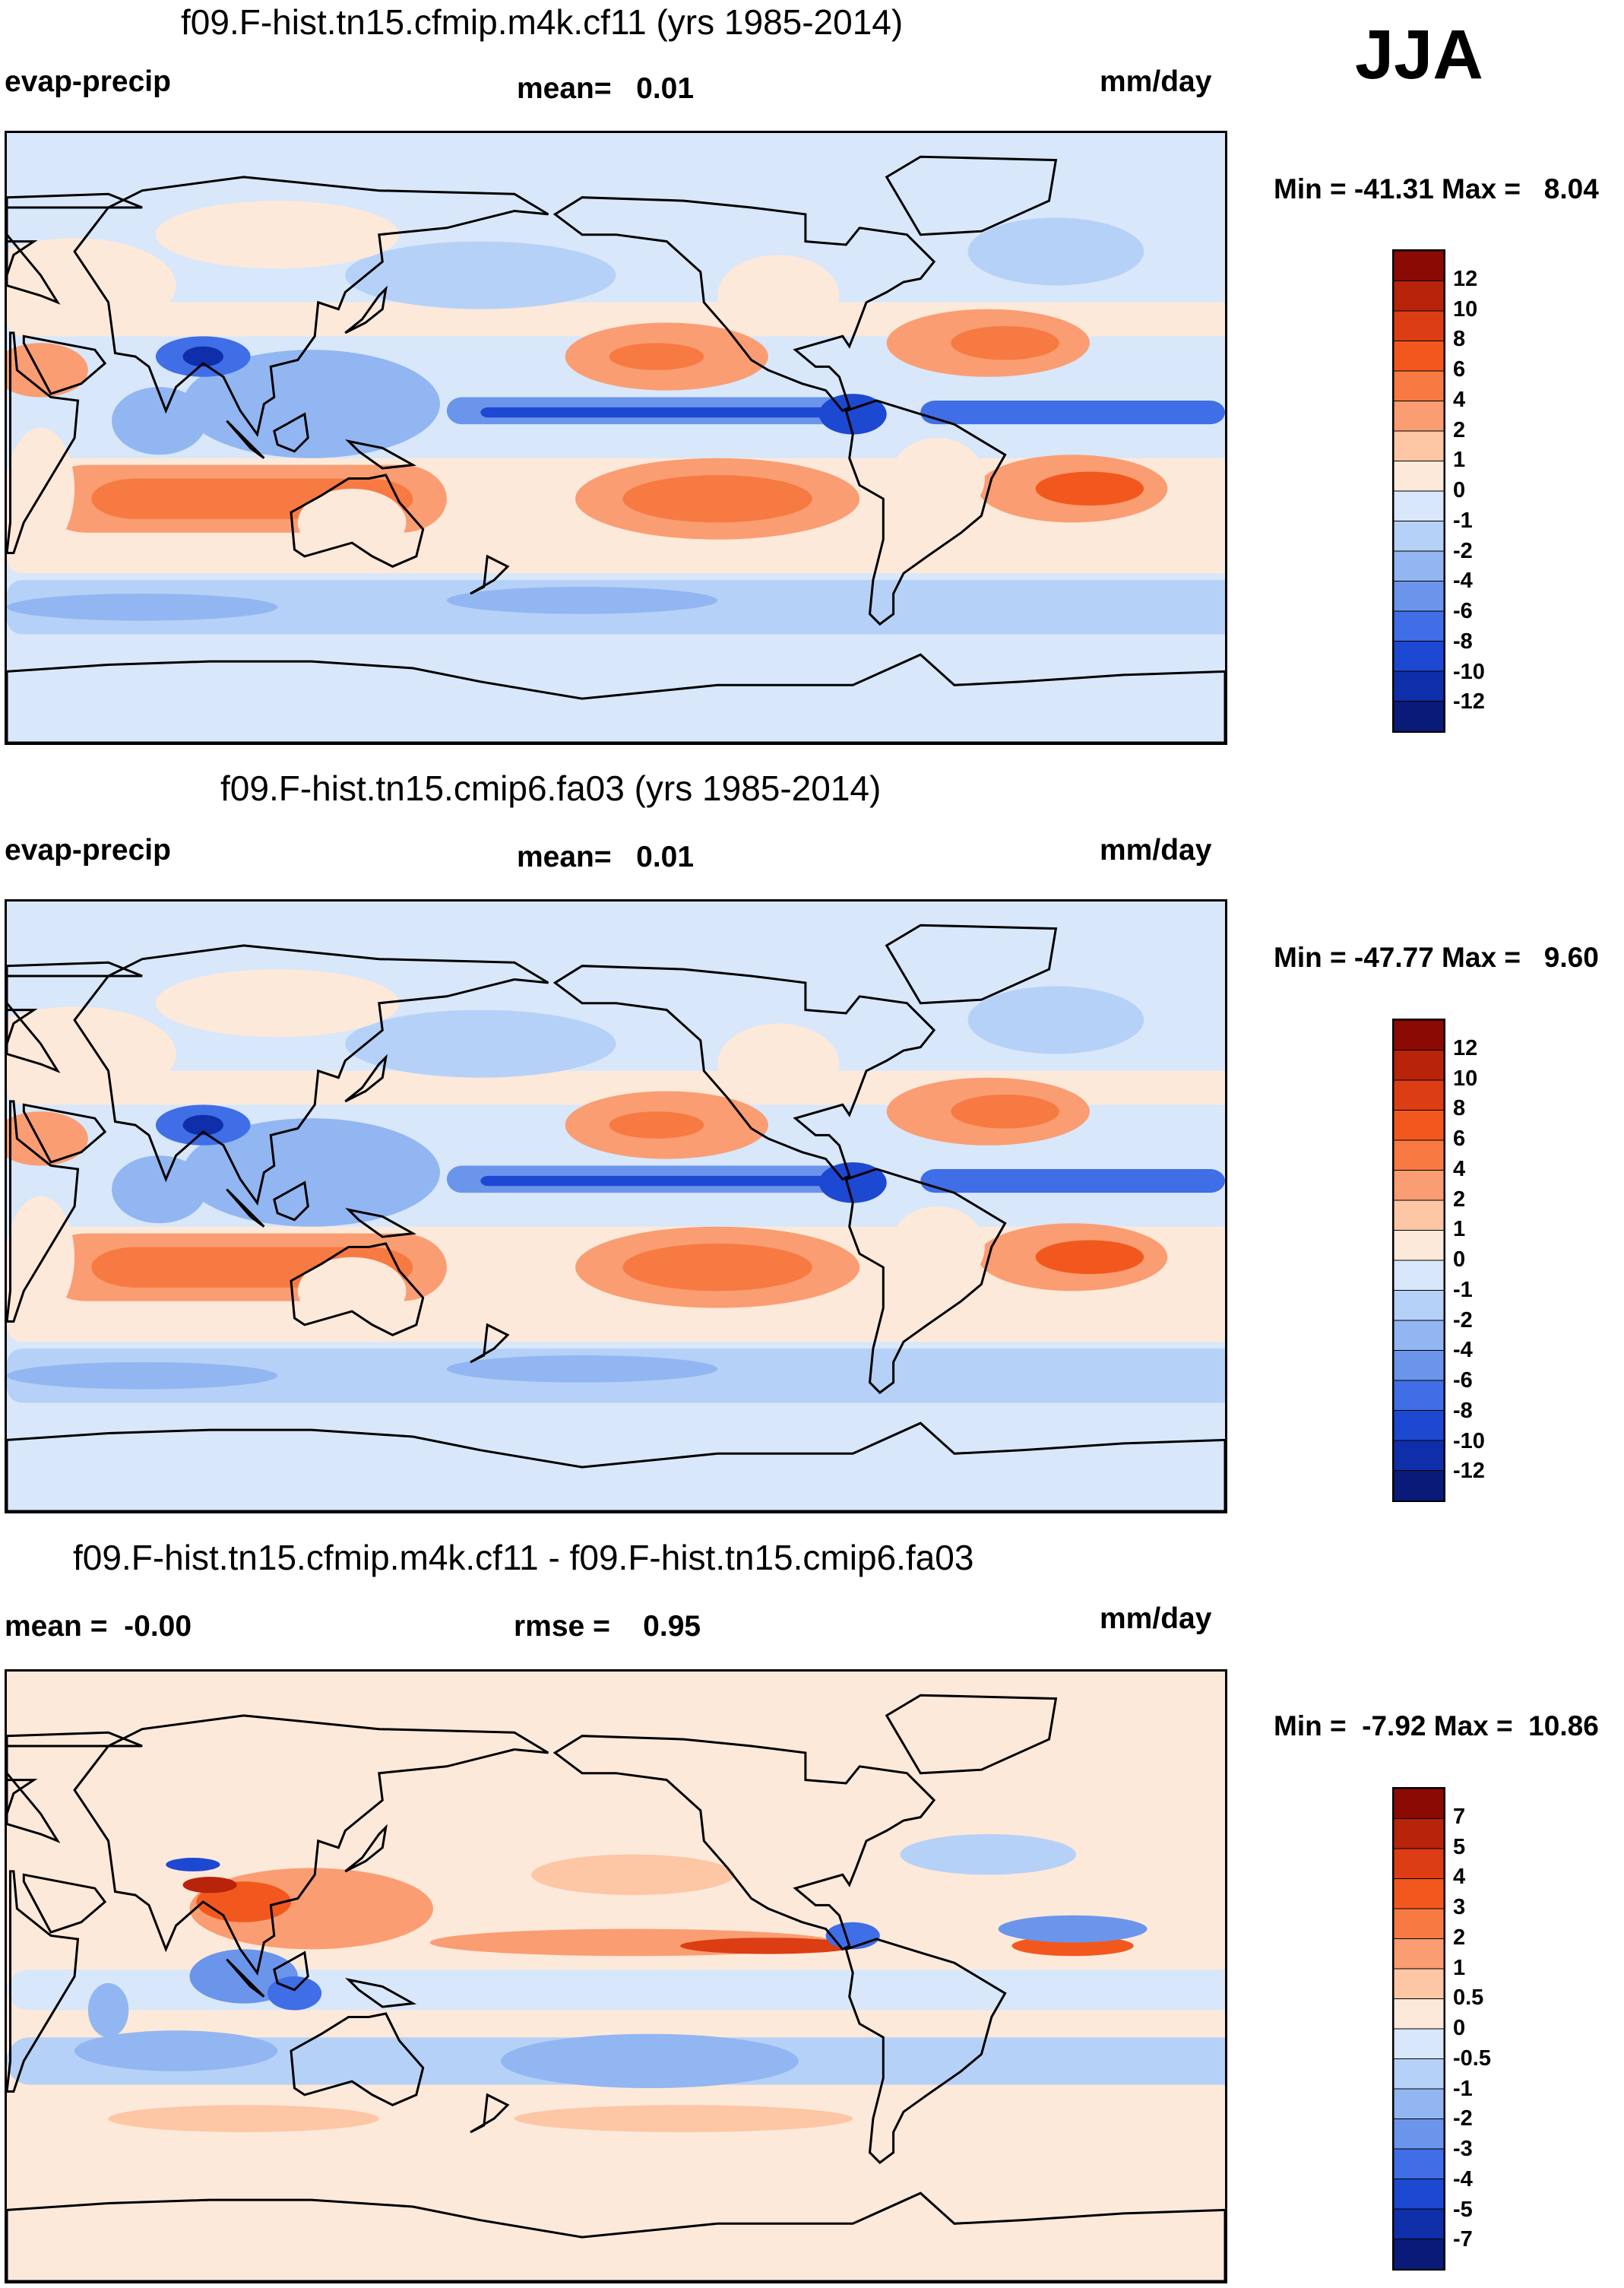 The image size is (1624, 2288). I want to click on colorbar-tick-label: -10, so click(1469, 672).